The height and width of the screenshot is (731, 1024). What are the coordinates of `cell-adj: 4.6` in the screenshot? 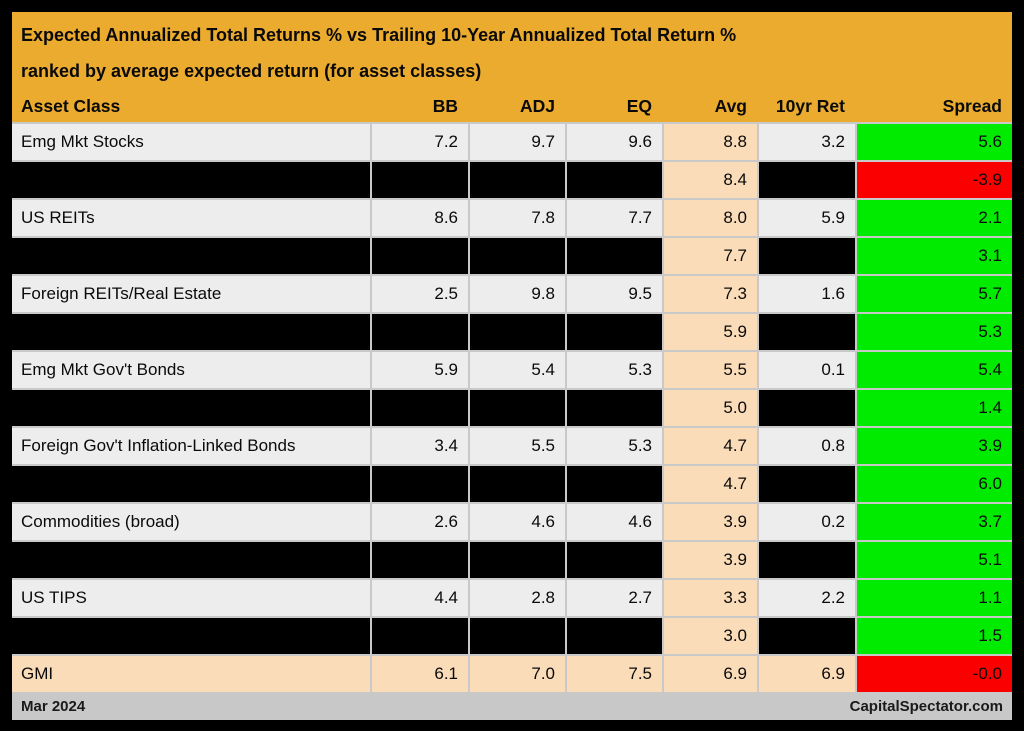 It's located at (517, 522).